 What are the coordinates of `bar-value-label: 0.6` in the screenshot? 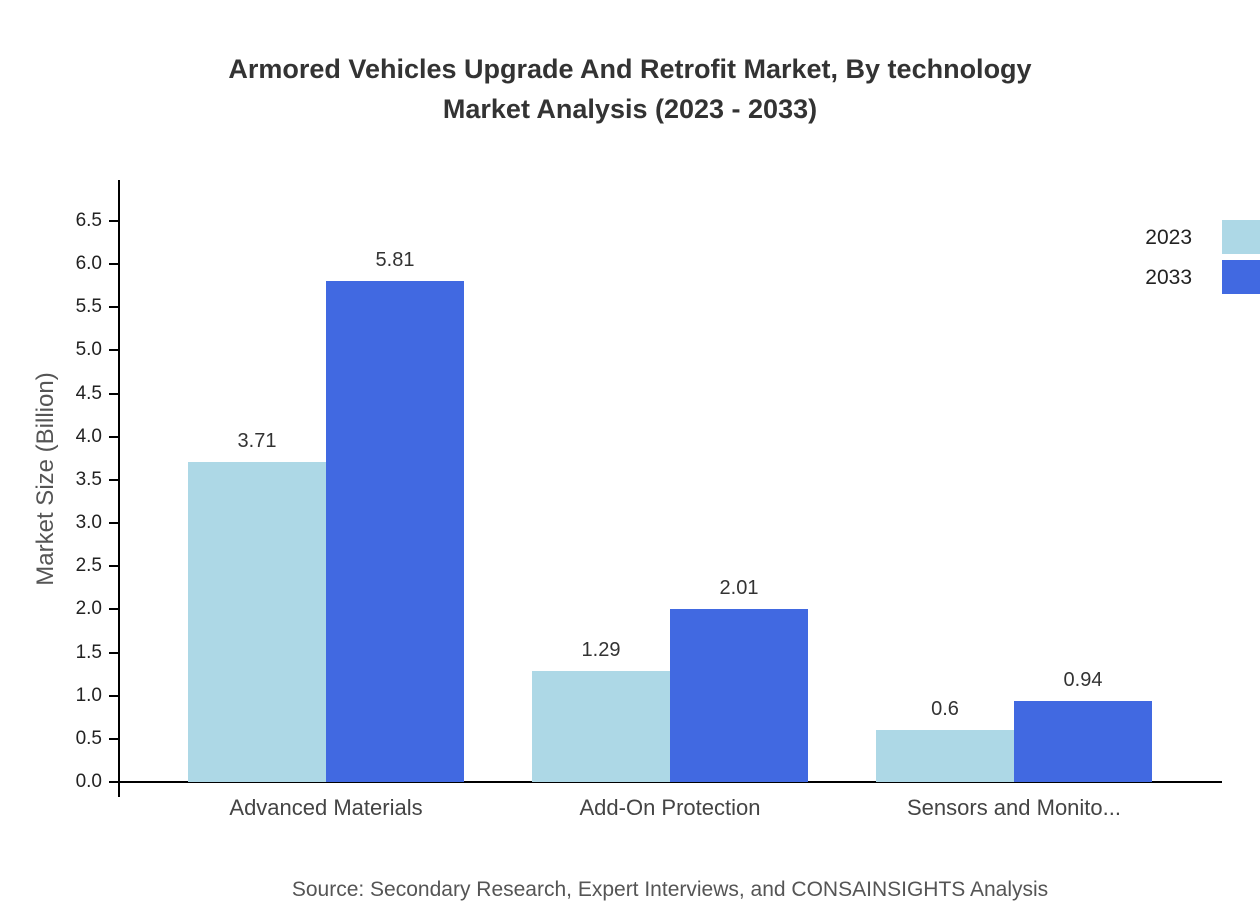 It's located at (945, 709).